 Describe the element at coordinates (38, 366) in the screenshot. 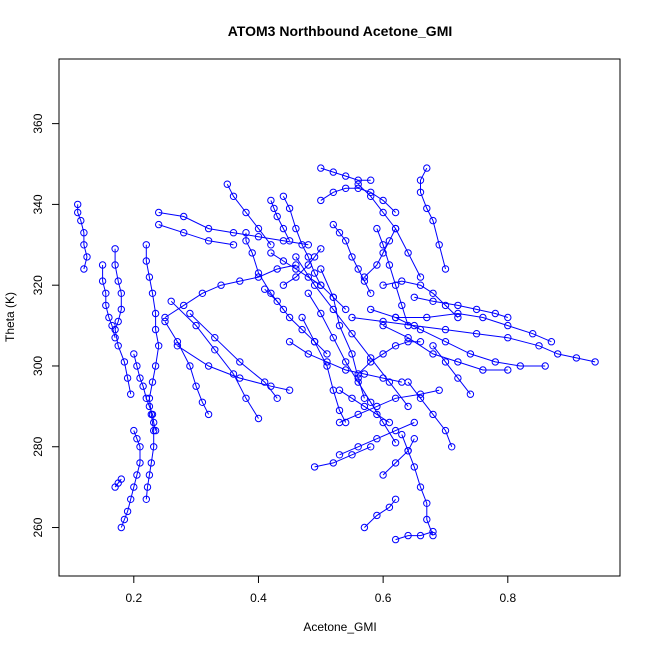

I see `y-tick-label: 300` at that location.